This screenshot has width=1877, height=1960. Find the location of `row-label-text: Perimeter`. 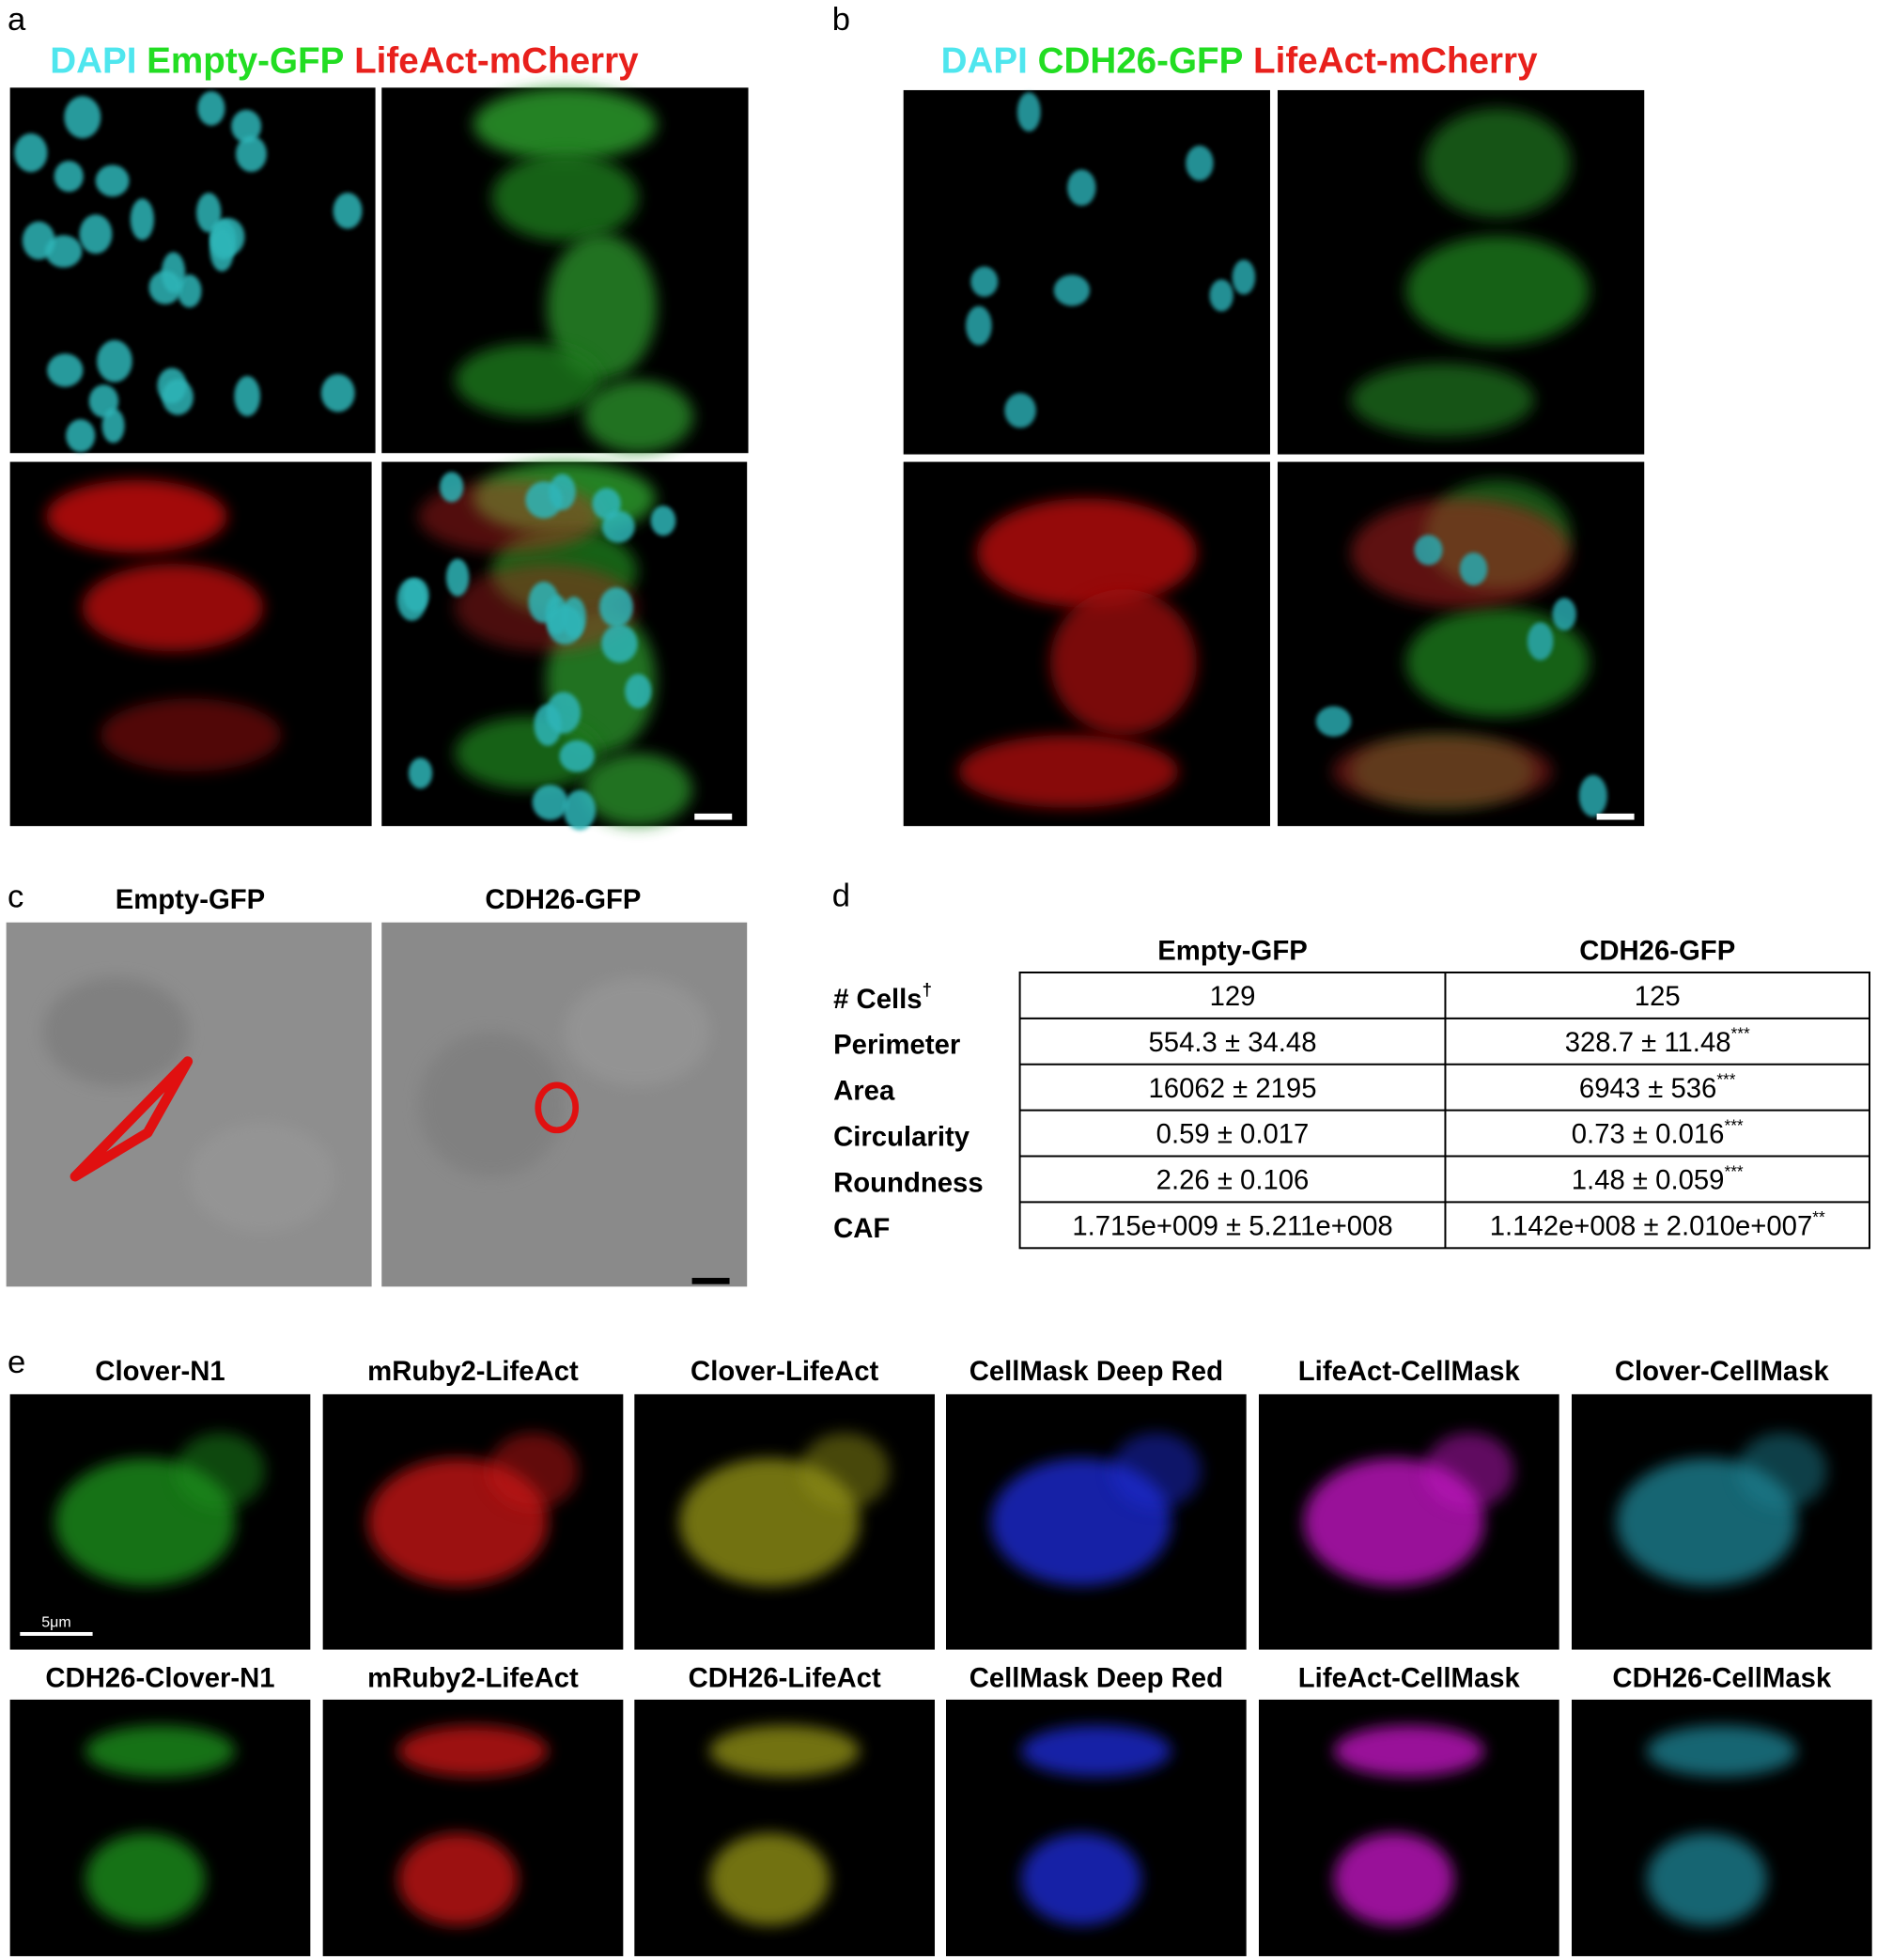

row-label-text: Perimeter is located at coordinates (896, 1045).